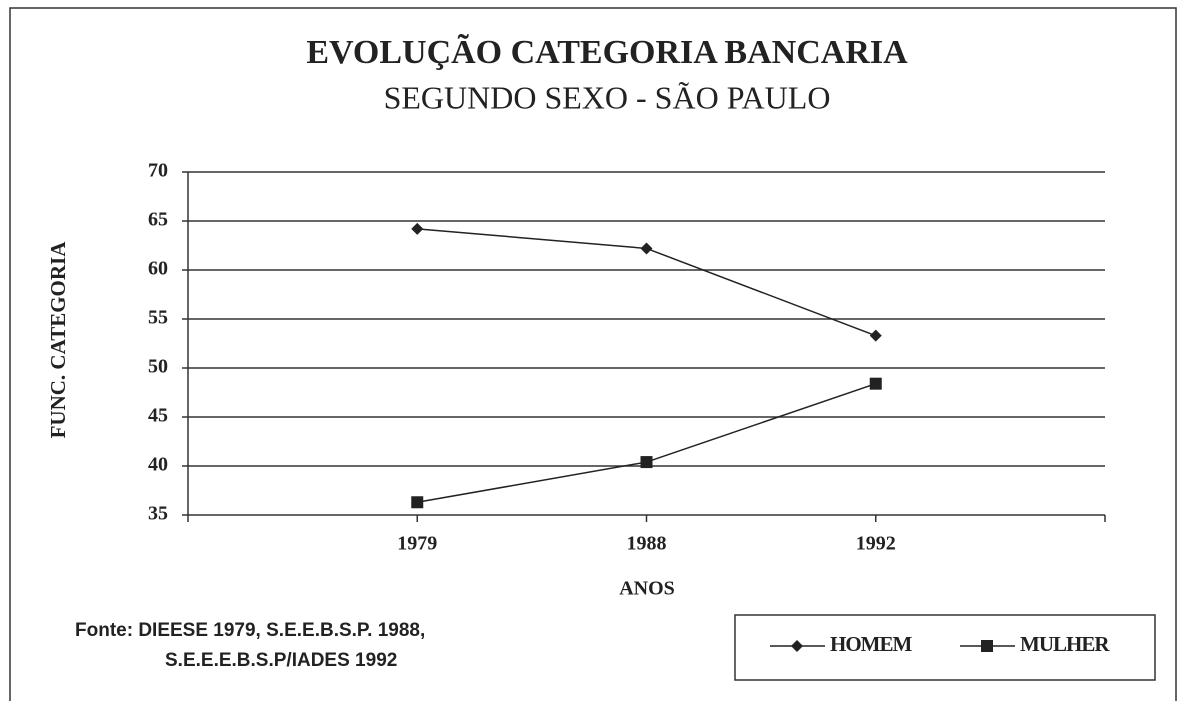 This screenshot has height=701, width=1186. I want to click on source-note: Fonte: DIEESE 1979, S.E.E.B.S.P. 1988,, so click(250, 630).